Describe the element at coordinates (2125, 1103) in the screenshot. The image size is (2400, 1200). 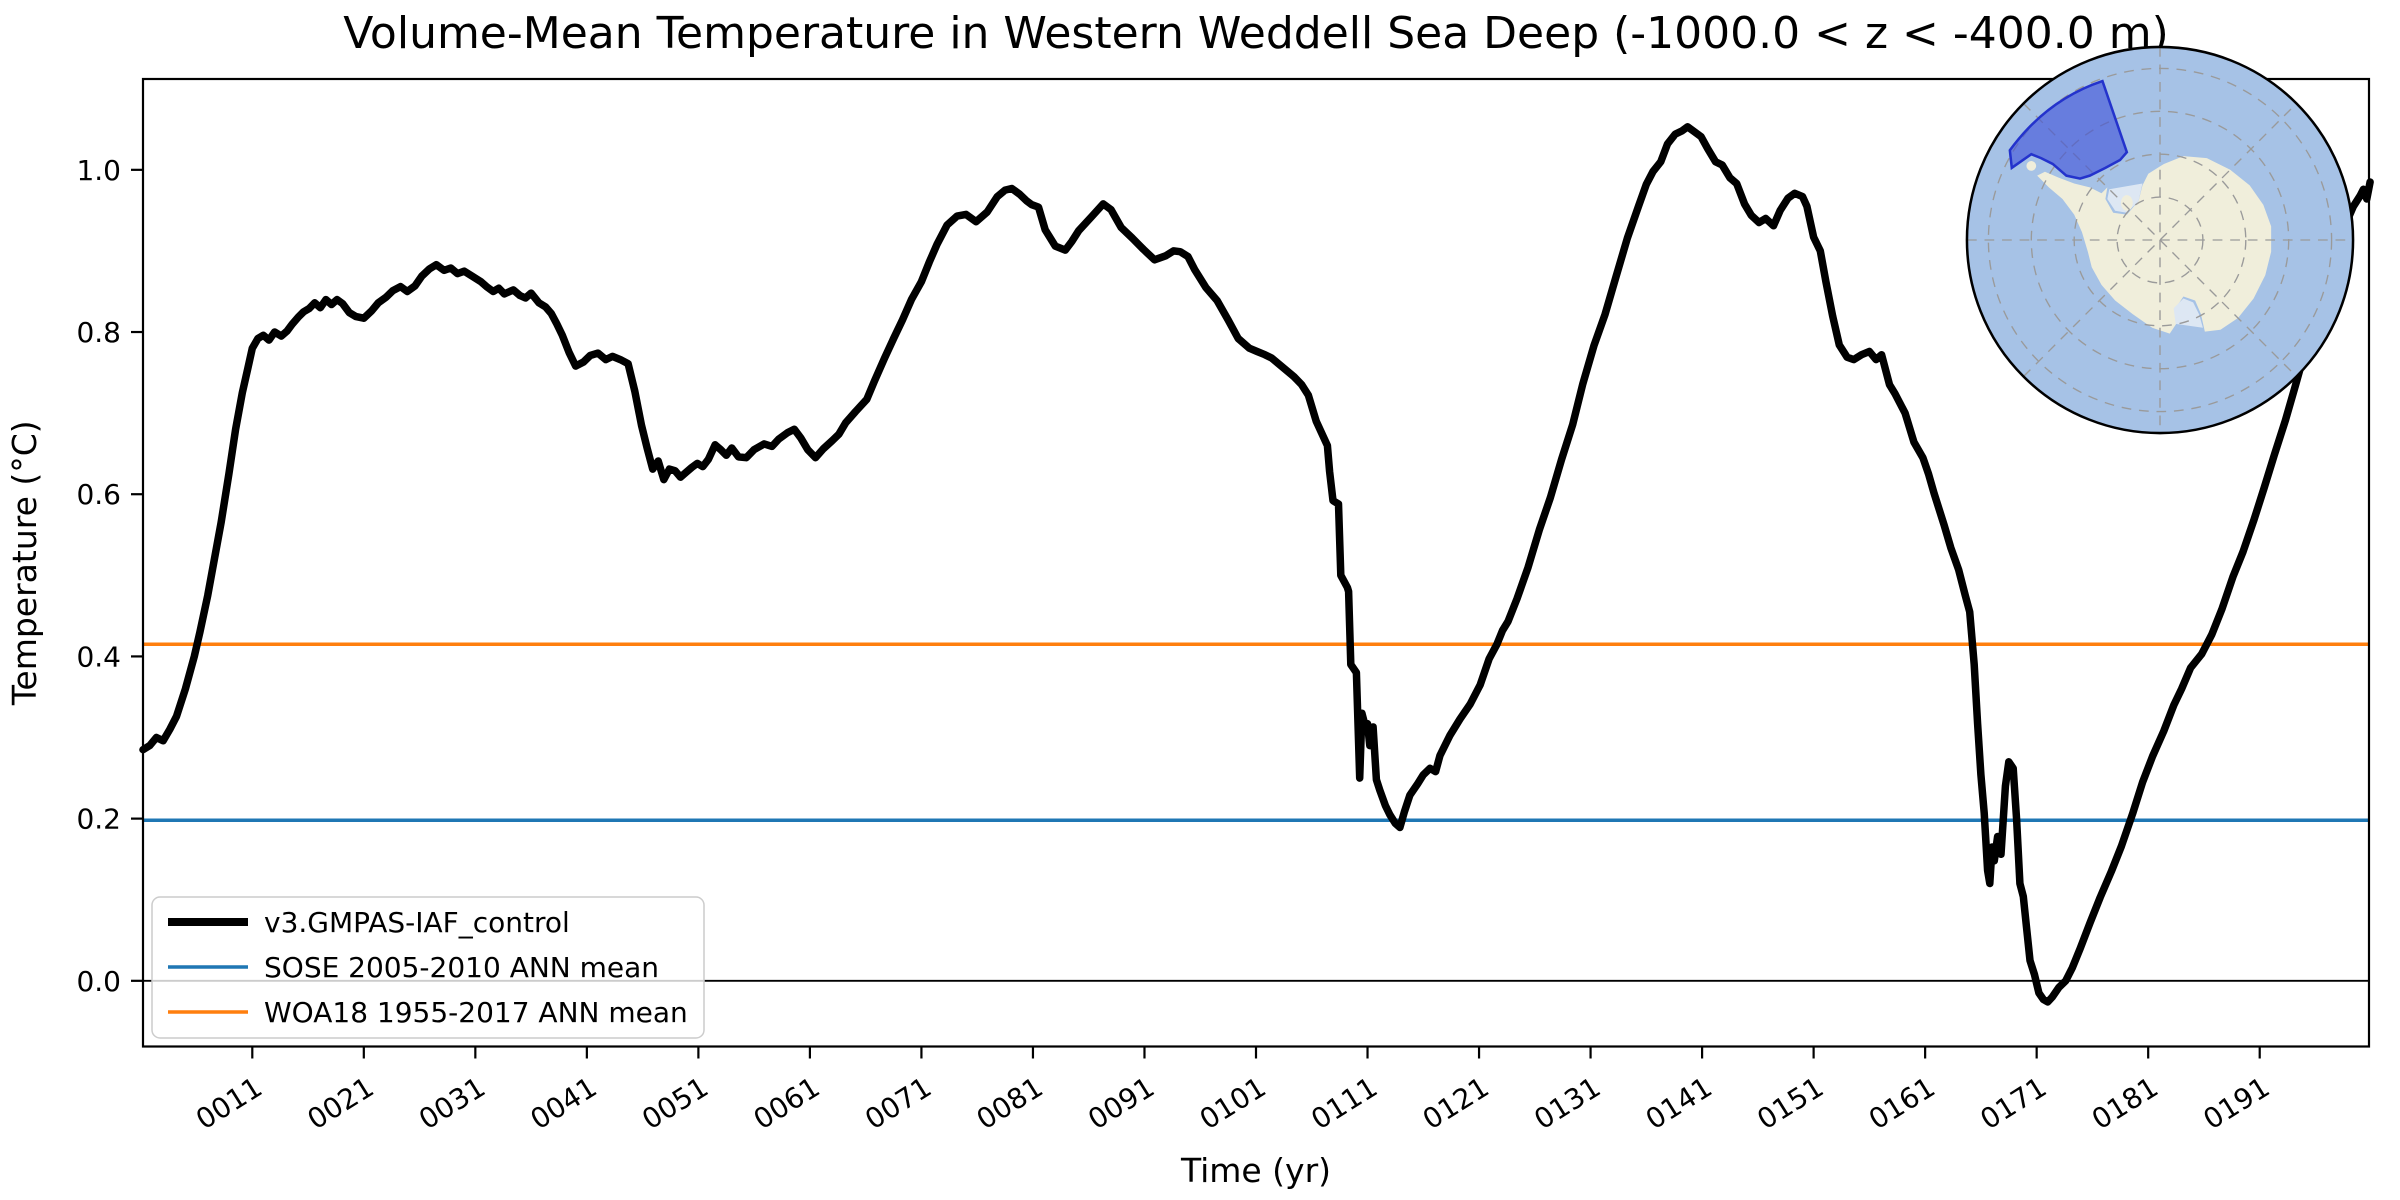
I see `x-tick-label: 0181` at that location.